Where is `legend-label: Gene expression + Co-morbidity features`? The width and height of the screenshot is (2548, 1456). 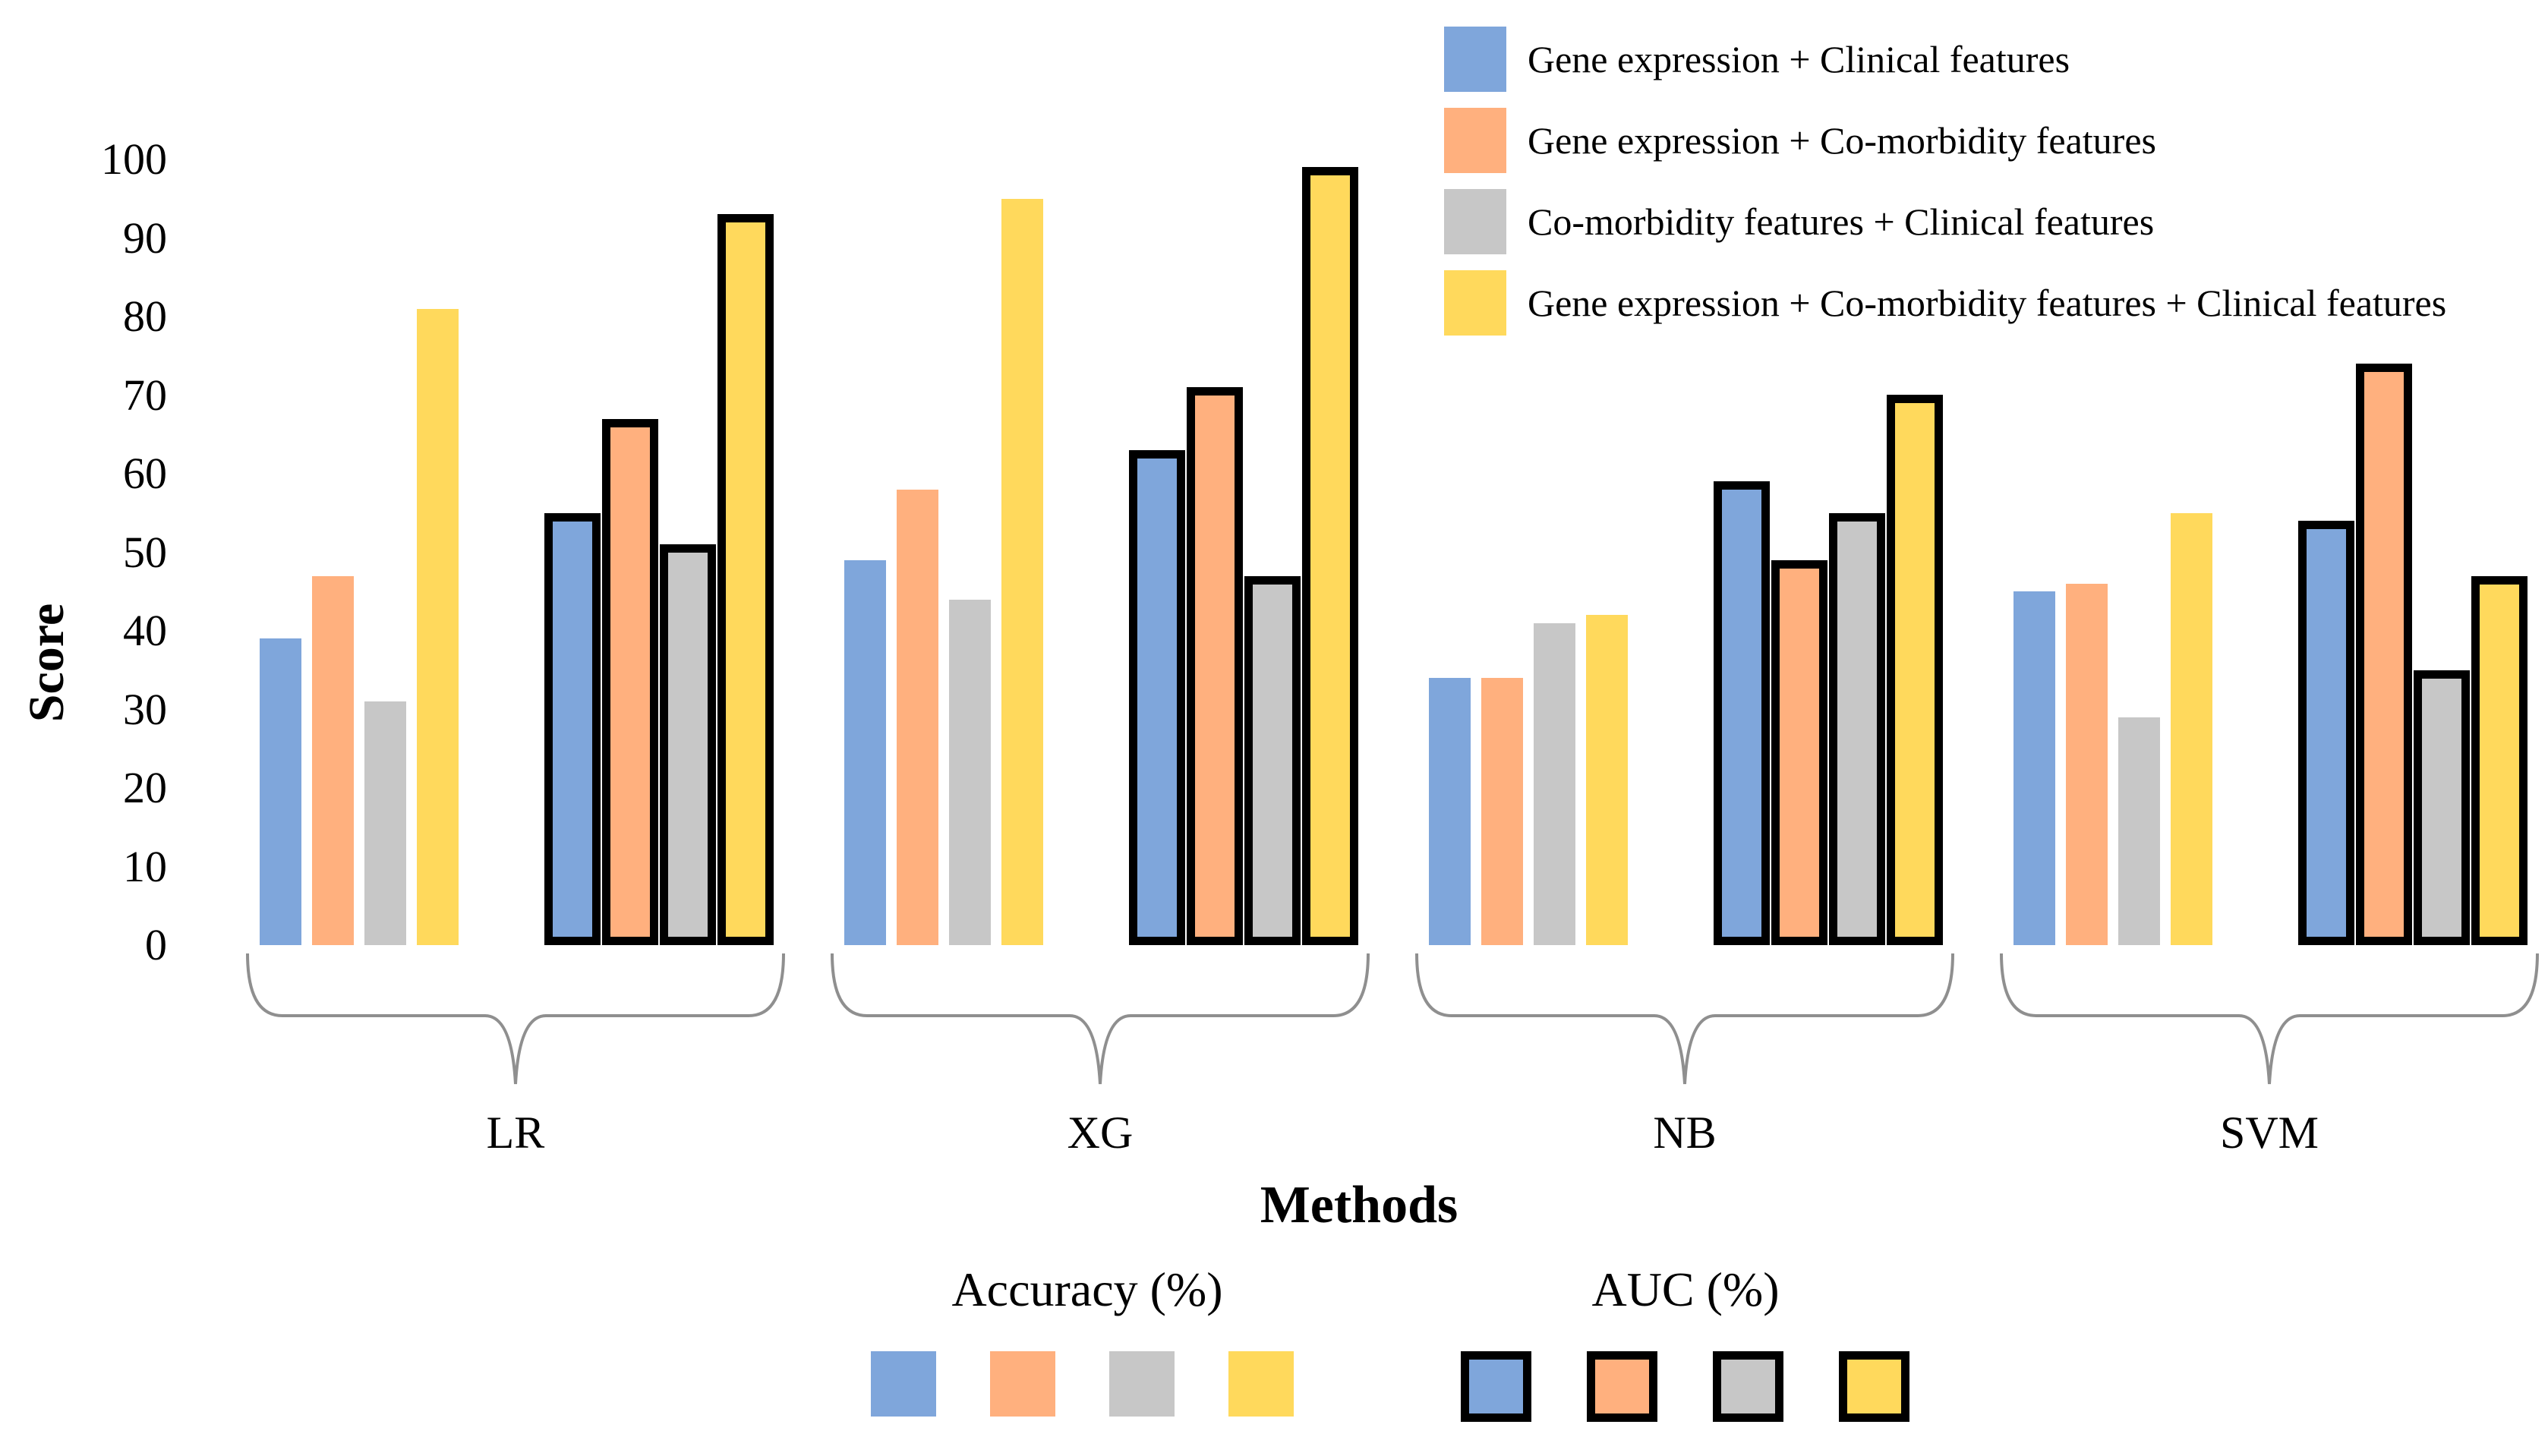
legend-label: Gene expression + Co-morbidity features is located at coordinates (1842, 140).